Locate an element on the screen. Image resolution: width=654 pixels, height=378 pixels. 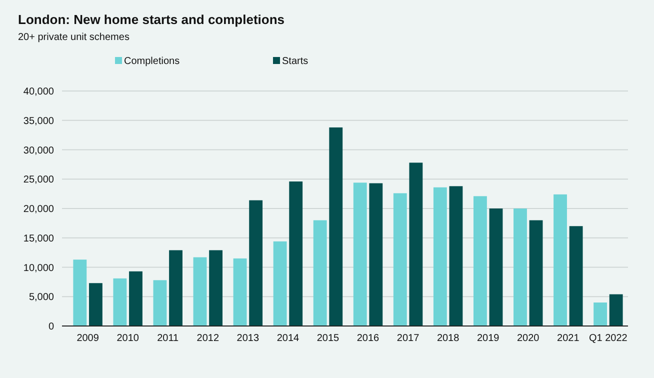
x-tick-label: 2019 is located at coordinates (488, 338).